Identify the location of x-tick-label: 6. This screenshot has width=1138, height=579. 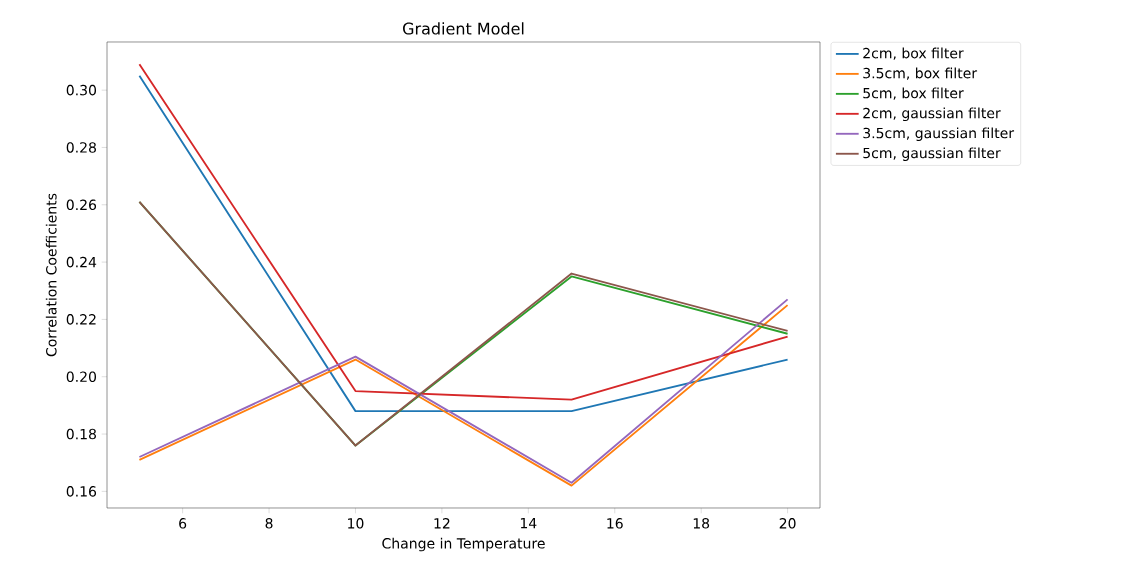
(183, 523).